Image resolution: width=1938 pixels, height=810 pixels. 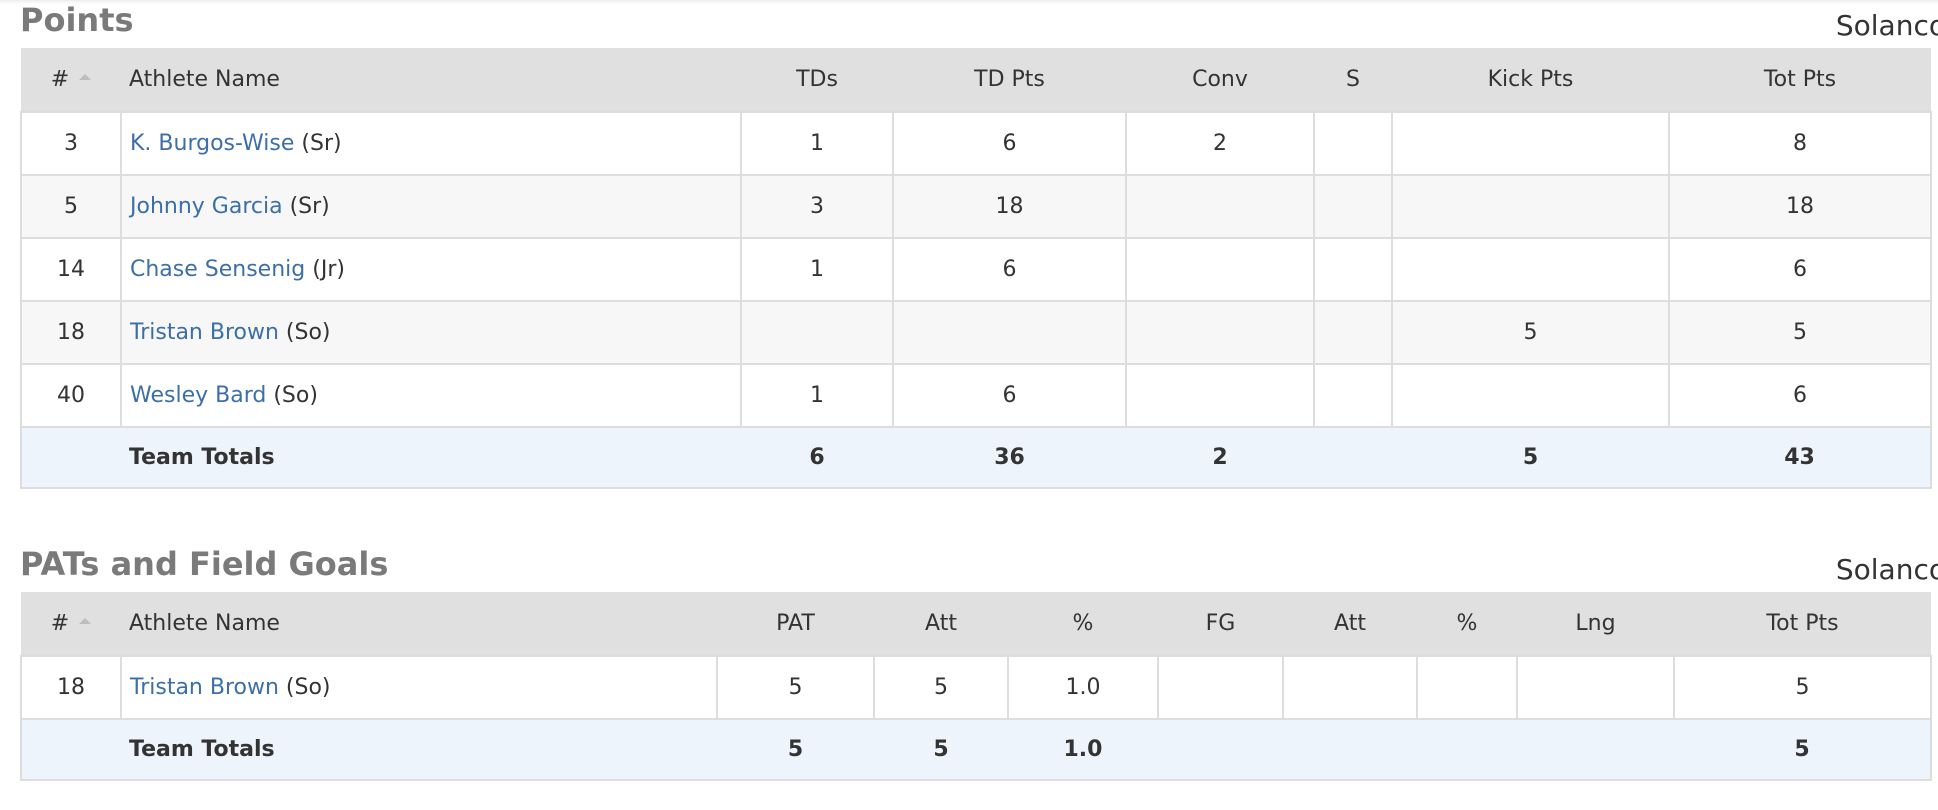 What do you see at coordinates (941, 624) in the screenshot?
I see `column-header-pat-att: Att` at bounding box center [941, 624].